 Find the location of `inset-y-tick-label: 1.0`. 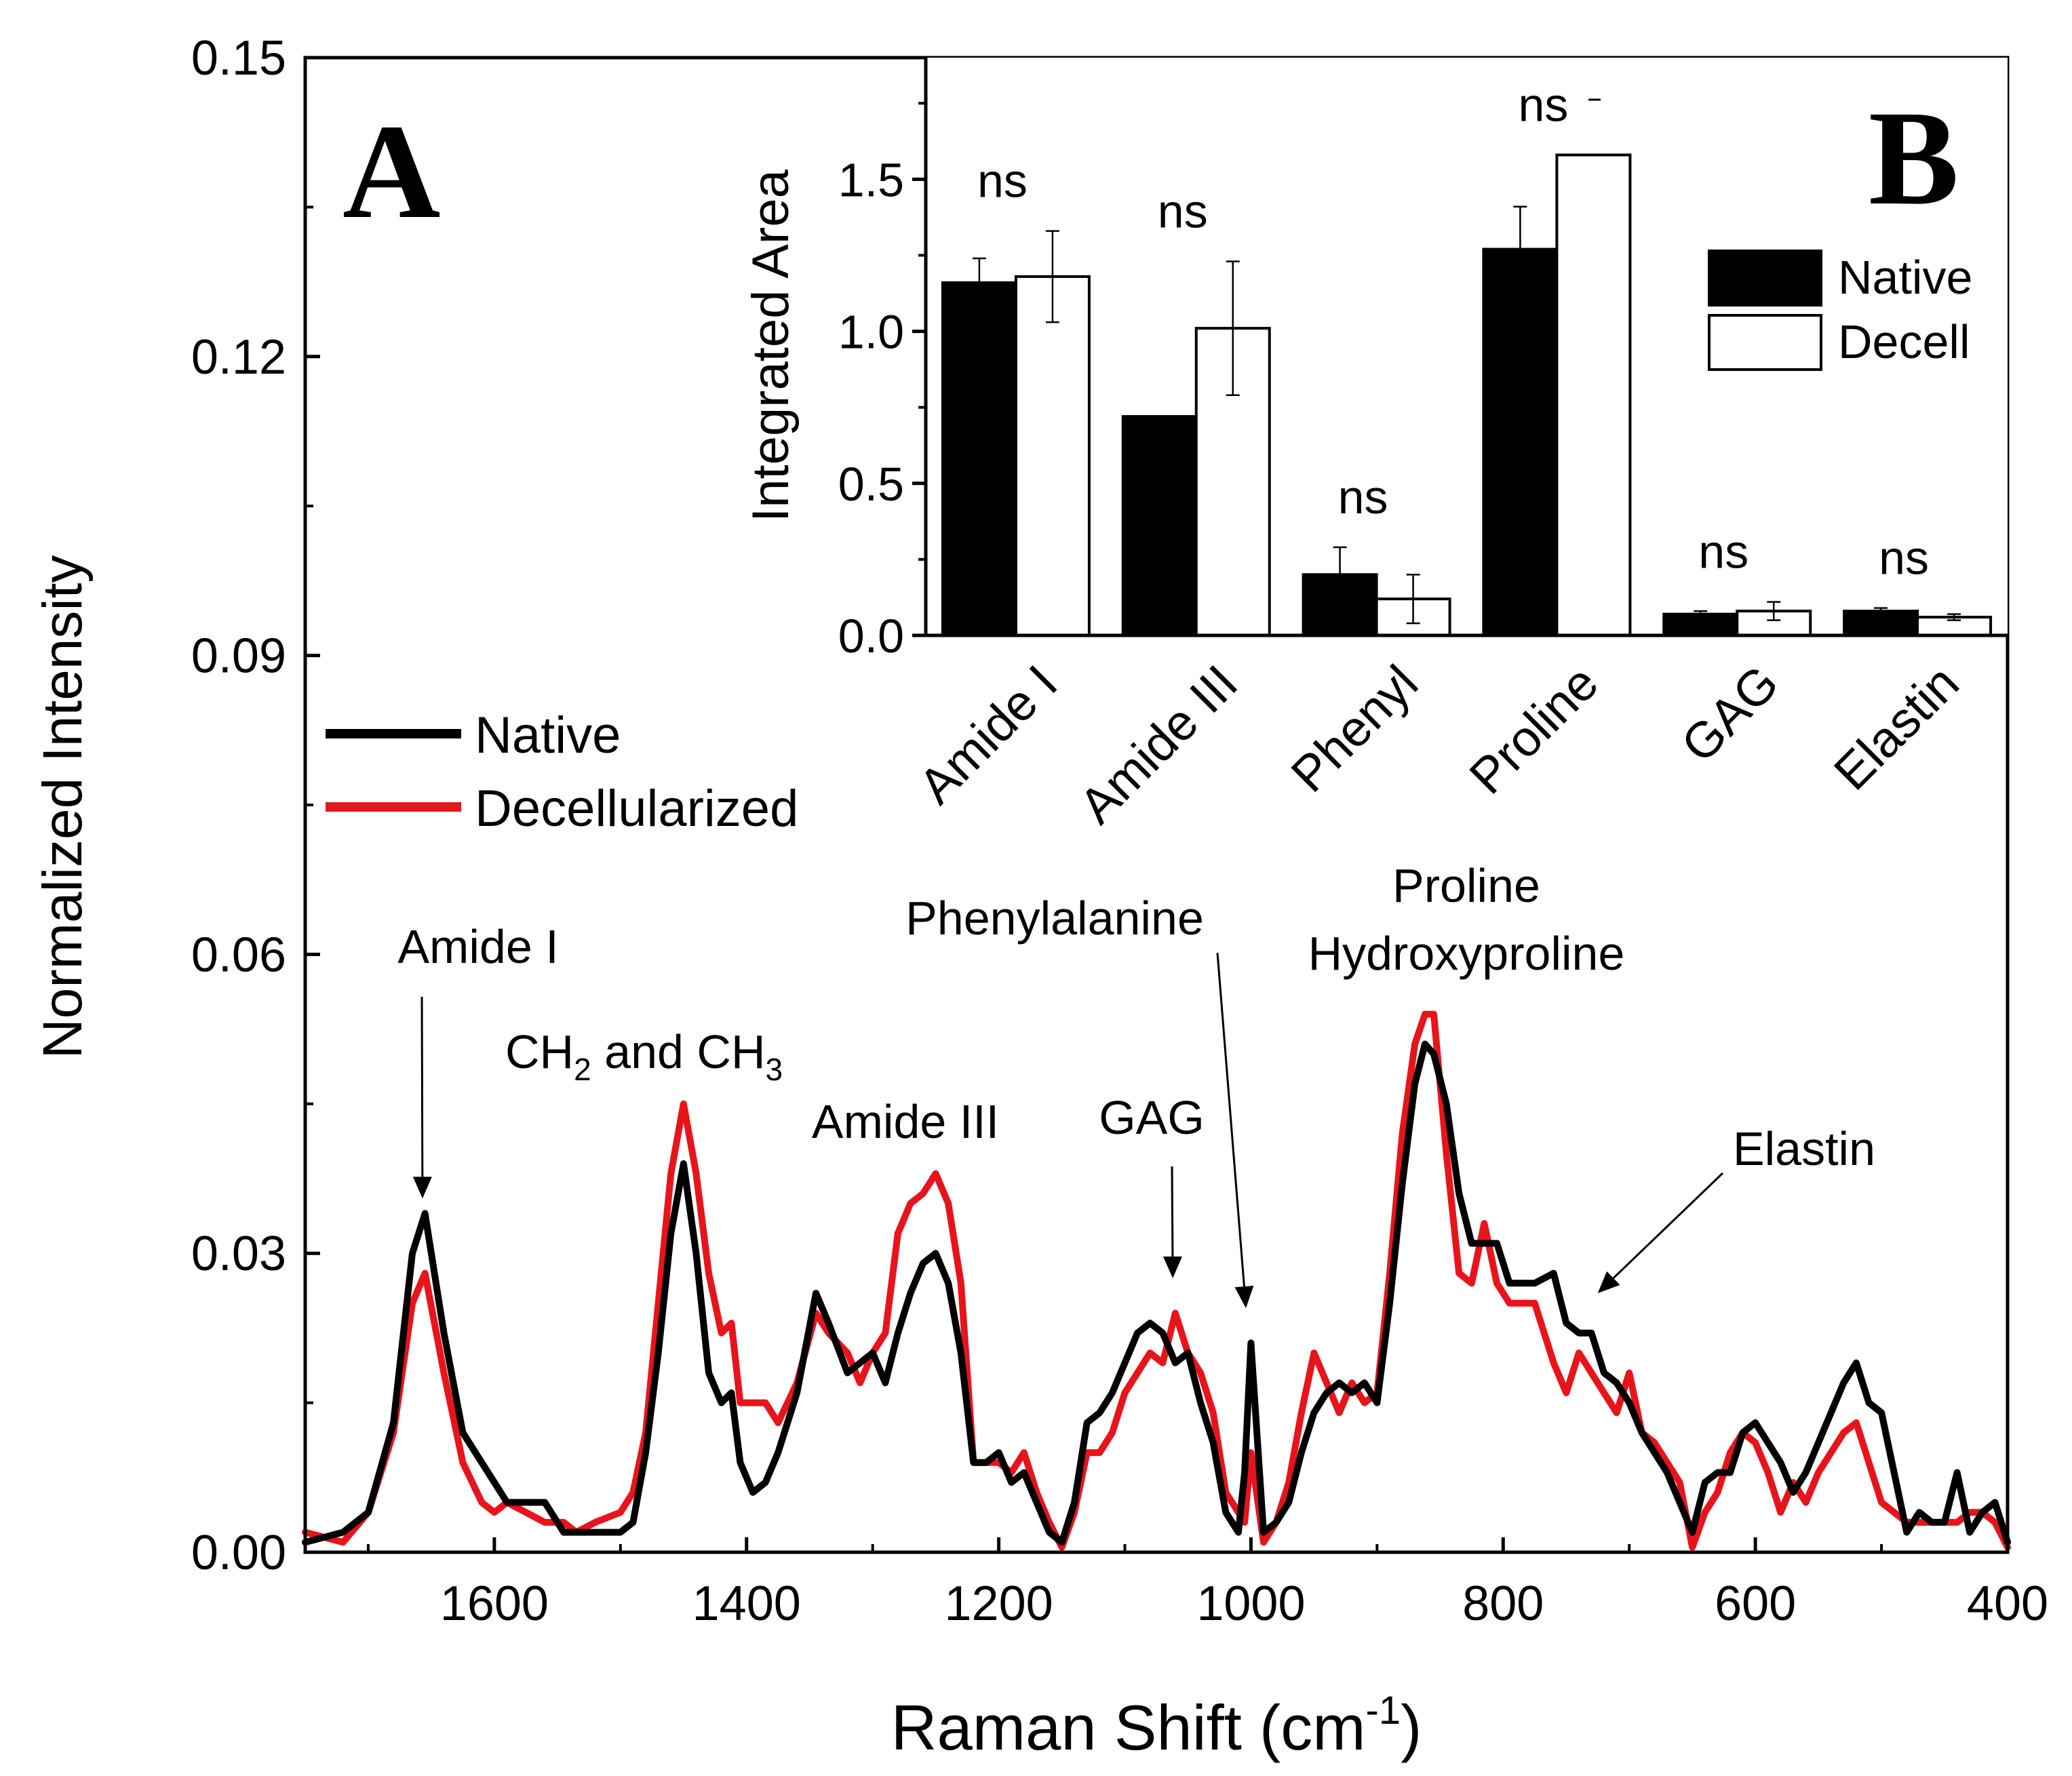

inset-y-tick-label: 1.0 is located at coordinates (871, 332).